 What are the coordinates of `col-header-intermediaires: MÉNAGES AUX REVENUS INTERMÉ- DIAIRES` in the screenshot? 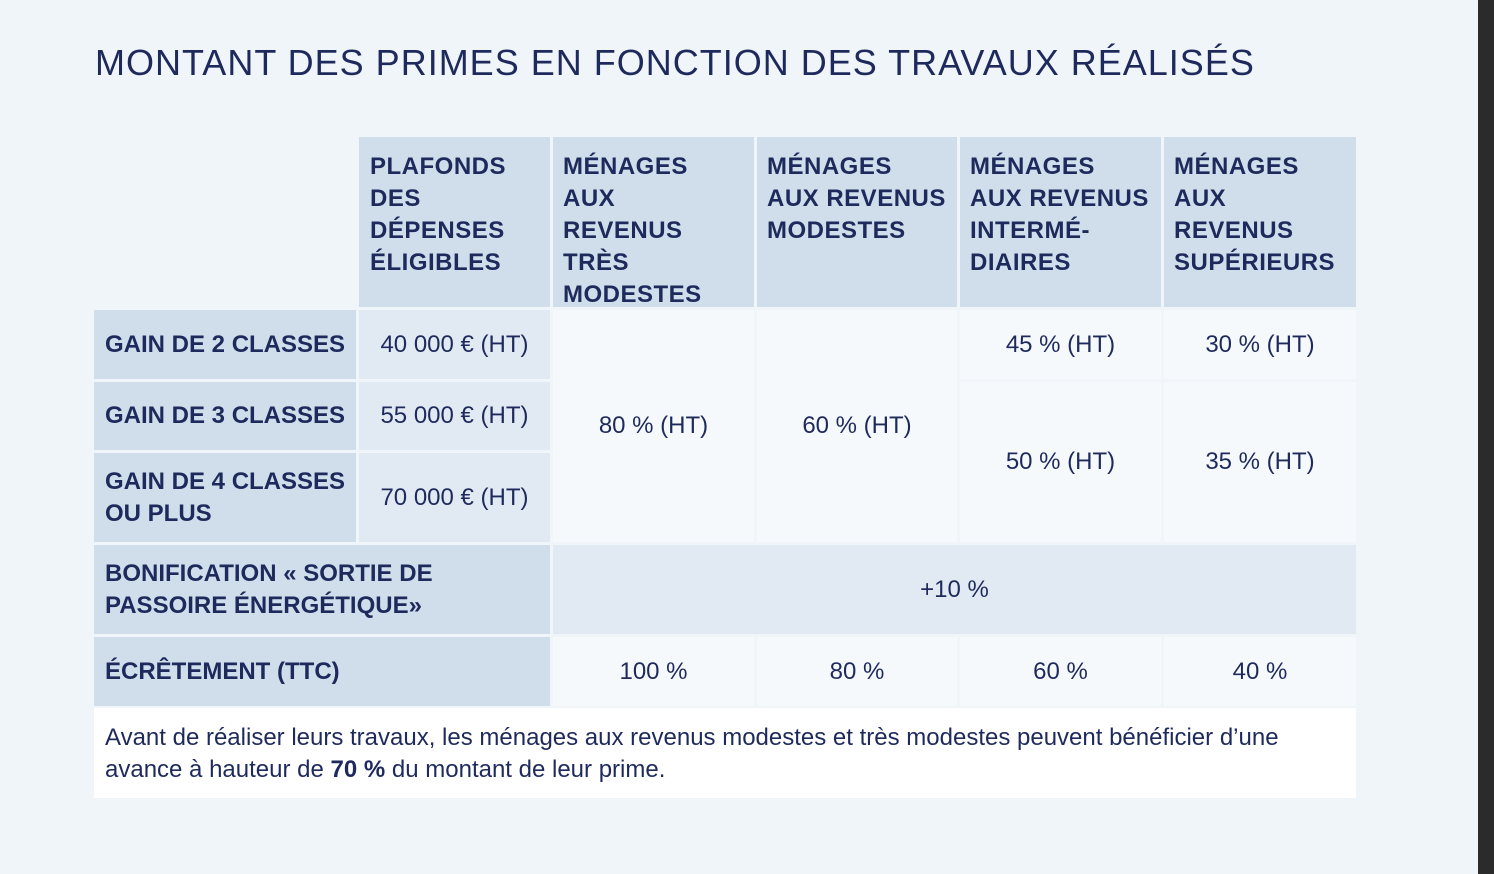 It's located at (1060, 222).